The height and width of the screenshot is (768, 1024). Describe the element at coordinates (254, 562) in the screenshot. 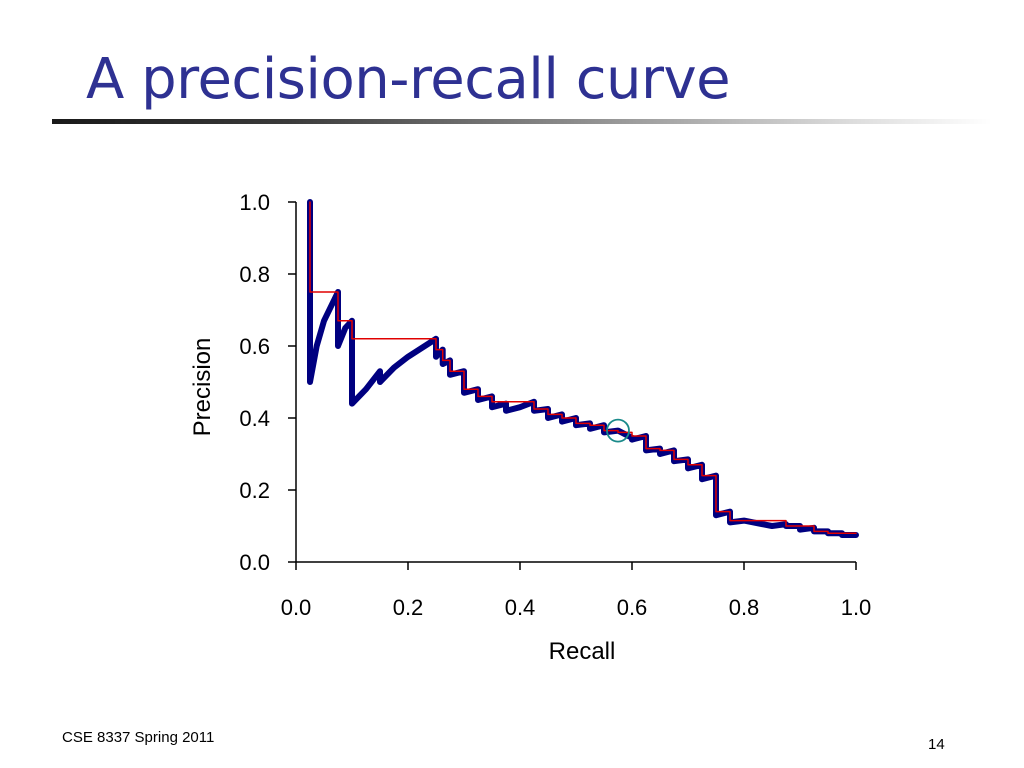

I see `y-tick-label: 0.0` at that location.